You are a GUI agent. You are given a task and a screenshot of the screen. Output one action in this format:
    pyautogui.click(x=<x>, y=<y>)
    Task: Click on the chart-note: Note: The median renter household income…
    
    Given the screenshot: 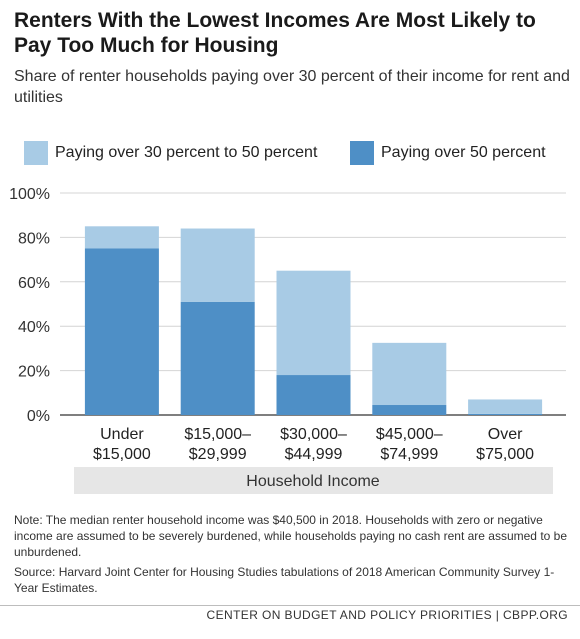 What is the action you would take?
    pyautogui.click(x=291, y=536)
    